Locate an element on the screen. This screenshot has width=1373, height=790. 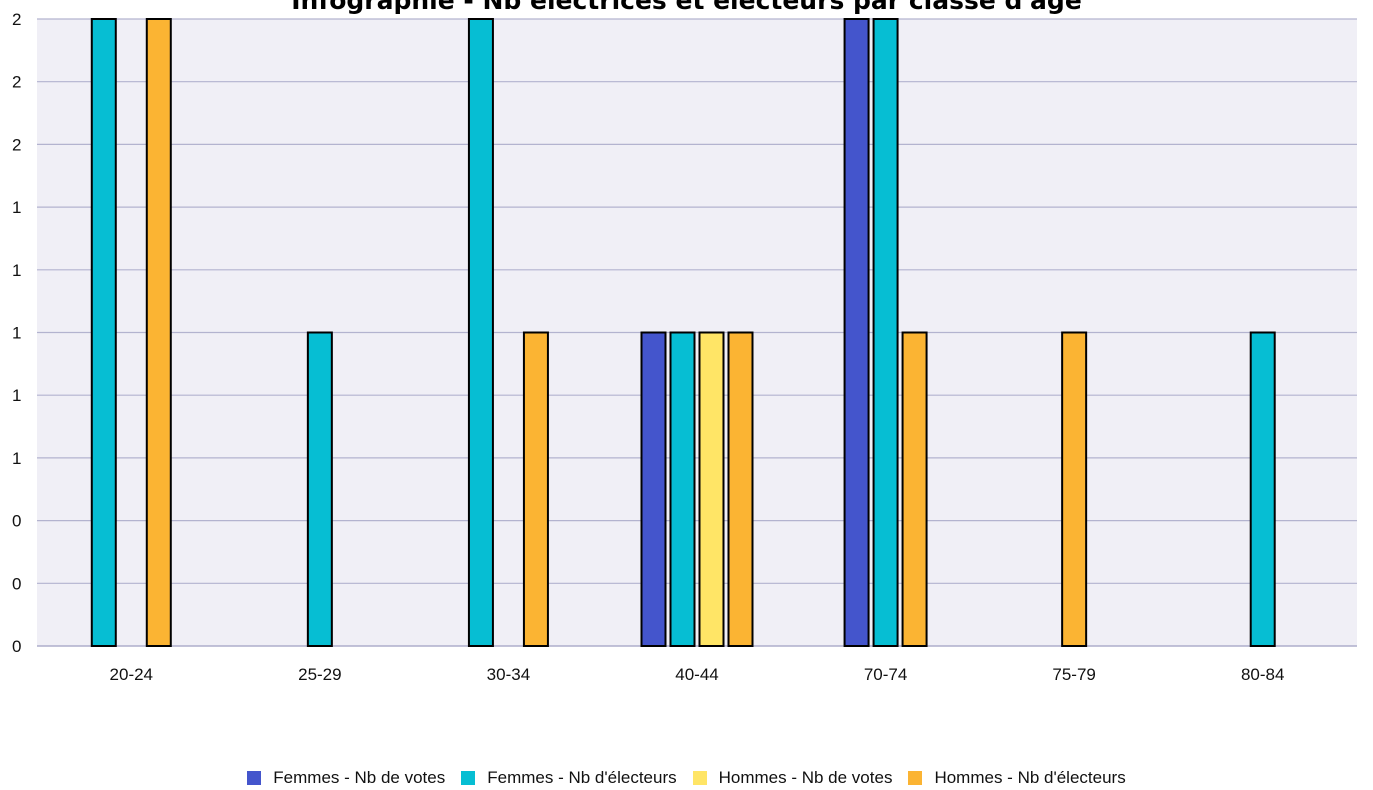
x-tick-label: 40-44 is located at coordinates (696, 674).